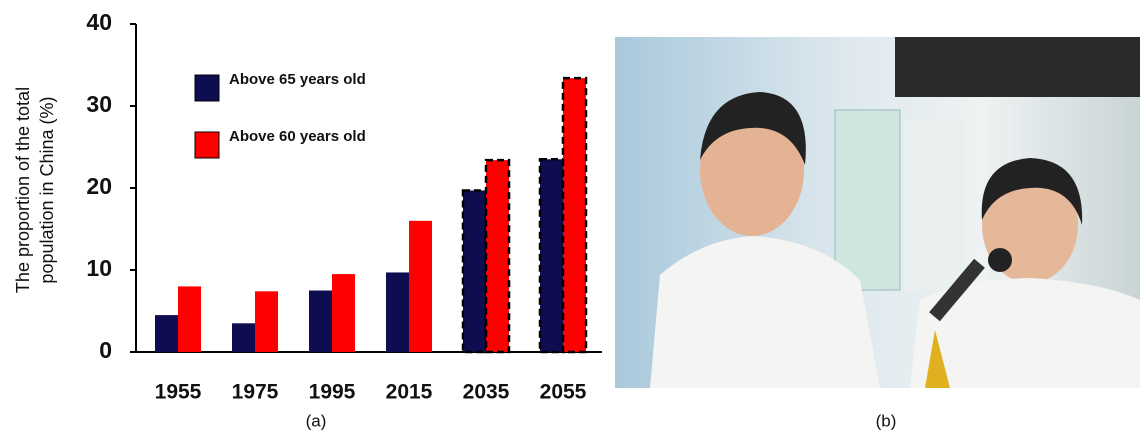  Describe the element at coordinates (178, 392) in the screenshot. I see `x-tick-label: 1955` at that location.